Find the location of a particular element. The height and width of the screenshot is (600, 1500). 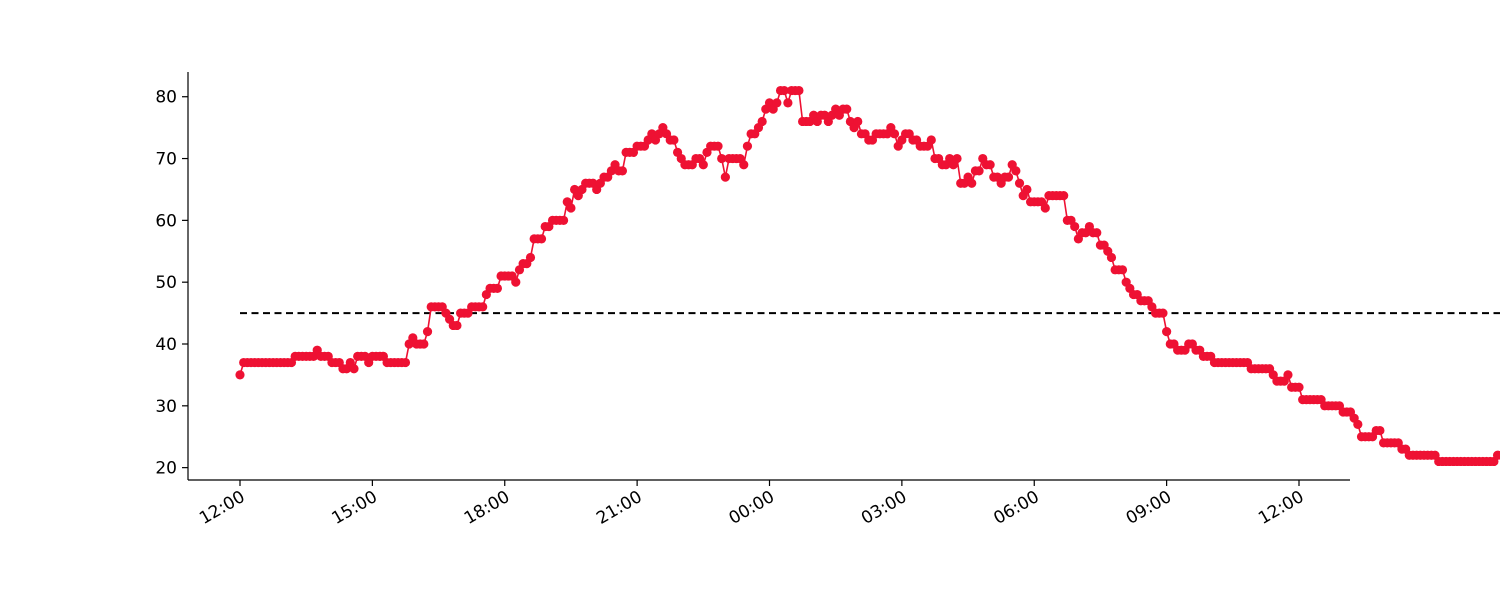

x-tick-label: 21:00 is located at coordinates (619, 508).